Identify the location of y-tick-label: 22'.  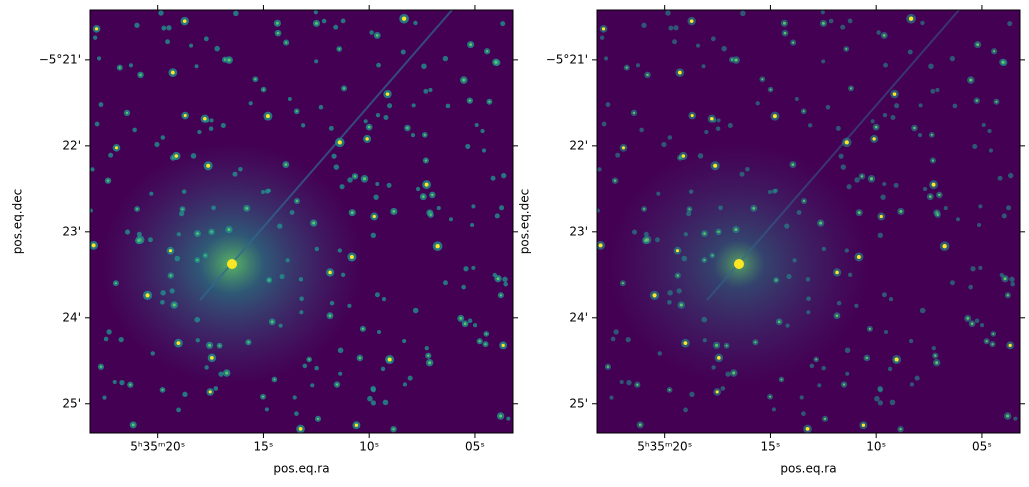
(578, 145).